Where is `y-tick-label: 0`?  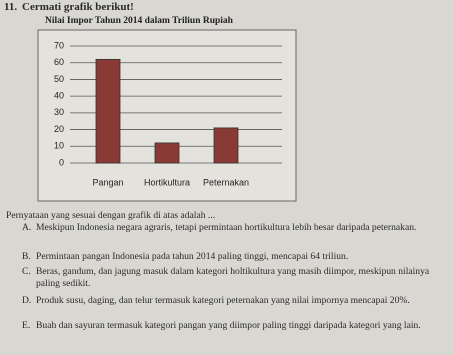
y-tick-label: 0 is located at coordinates (61, 162).